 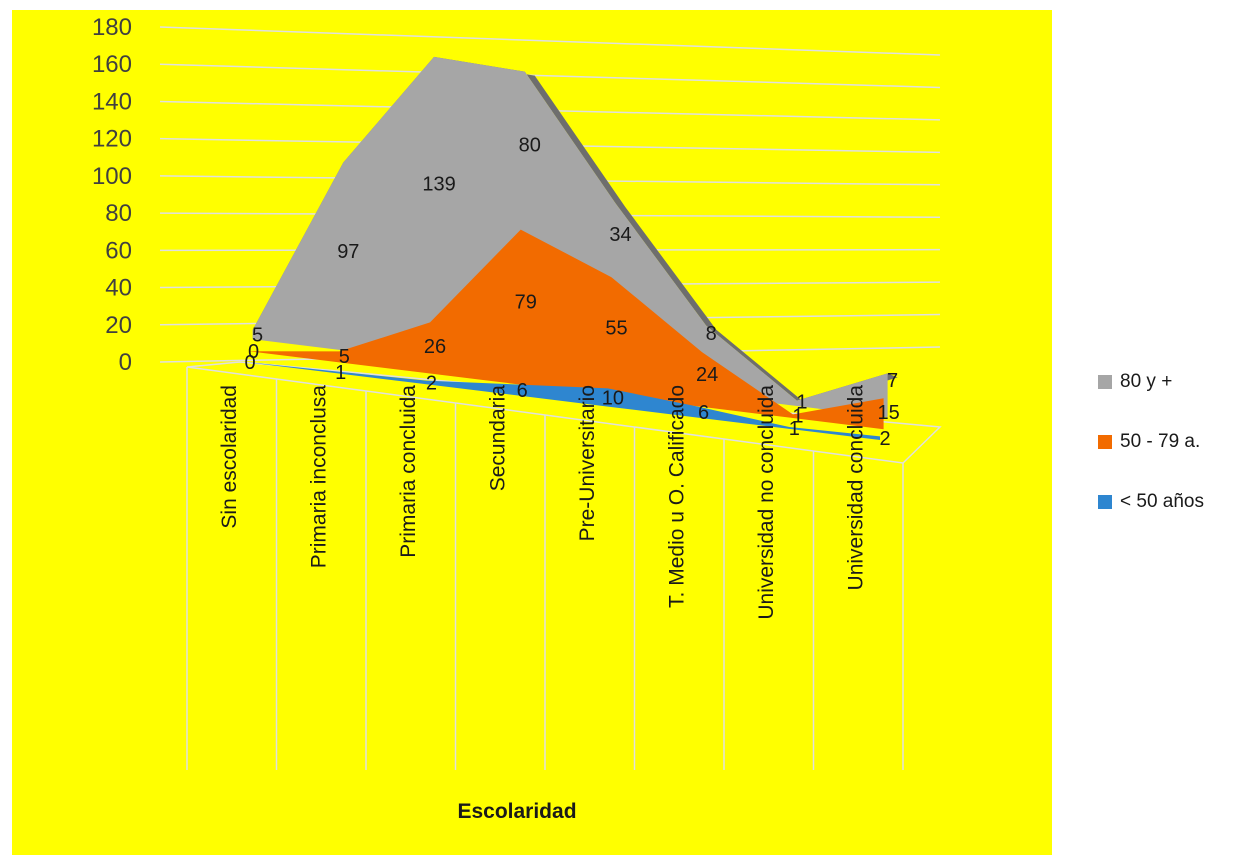 I want to click on x-tick-label: Secundaria, so click(x=497, y=438).